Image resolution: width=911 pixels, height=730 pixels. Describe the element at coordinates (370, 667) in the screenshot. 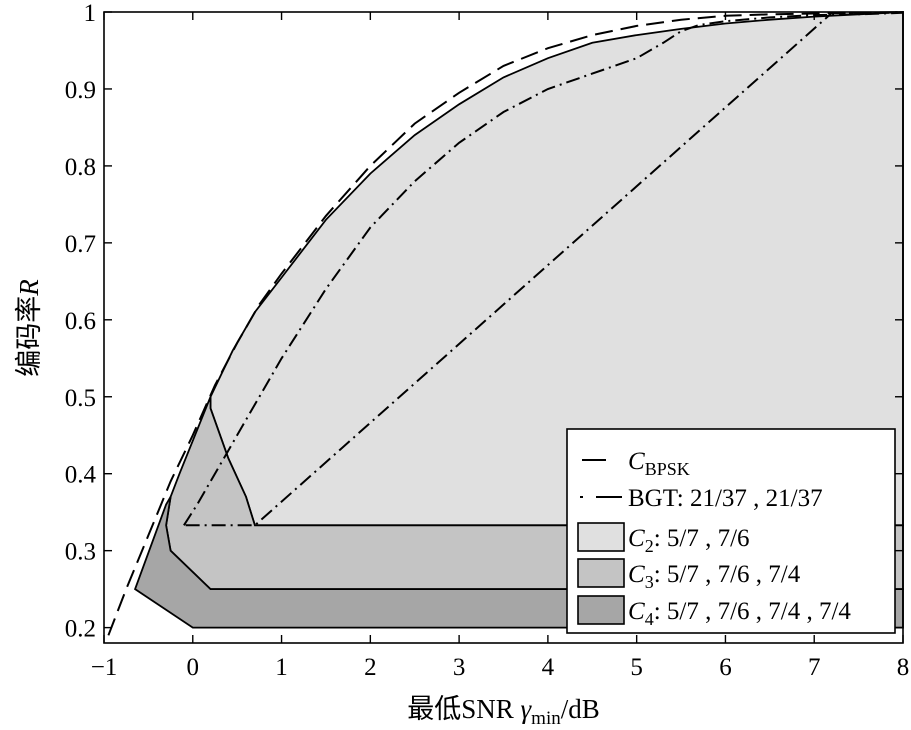

I see `x-tick-label: 2` at that location.